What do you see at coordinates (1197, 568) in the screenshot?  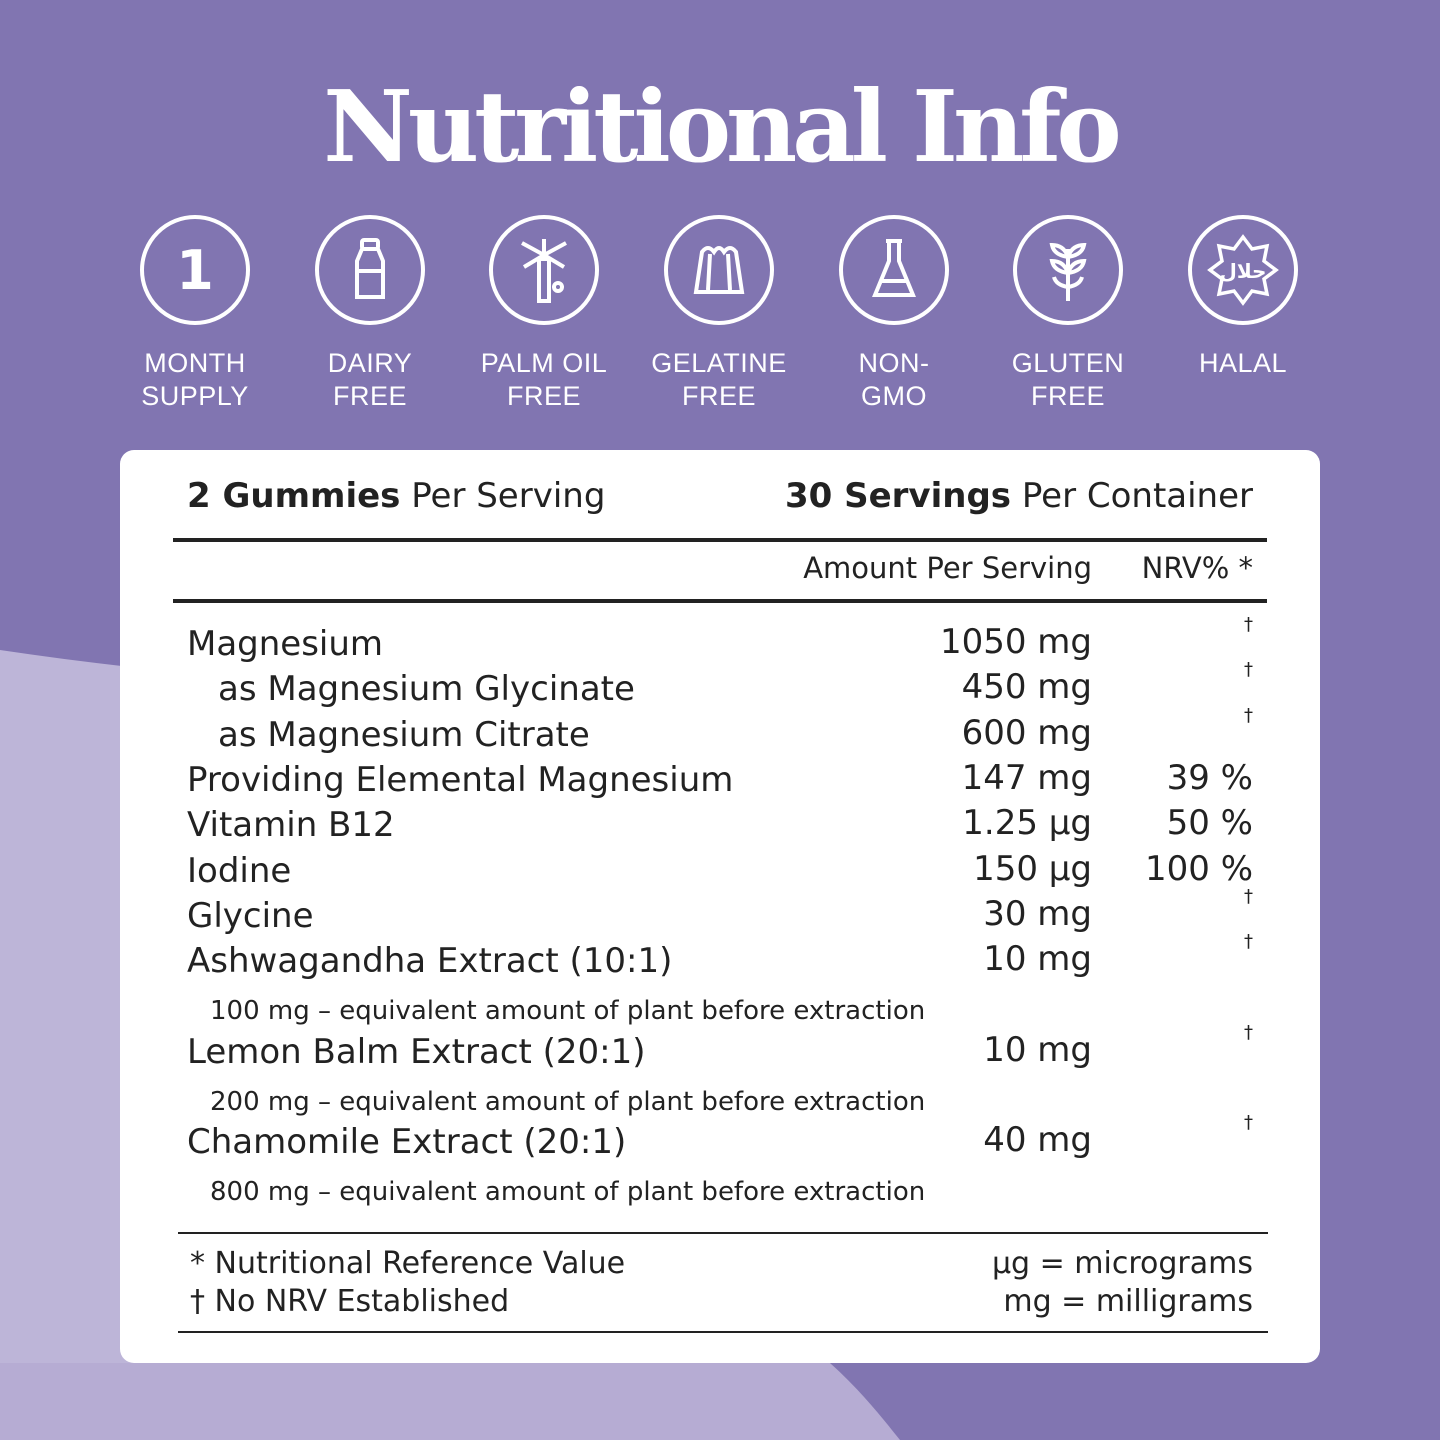 I see `nrv-header: NRV% *` at bounding box center [1197, 568].